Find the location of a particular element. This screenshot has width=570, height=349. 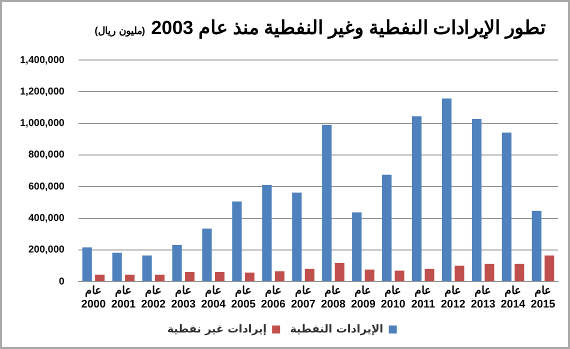

y-tick-label: 0 is located at coordinates (61, 282).